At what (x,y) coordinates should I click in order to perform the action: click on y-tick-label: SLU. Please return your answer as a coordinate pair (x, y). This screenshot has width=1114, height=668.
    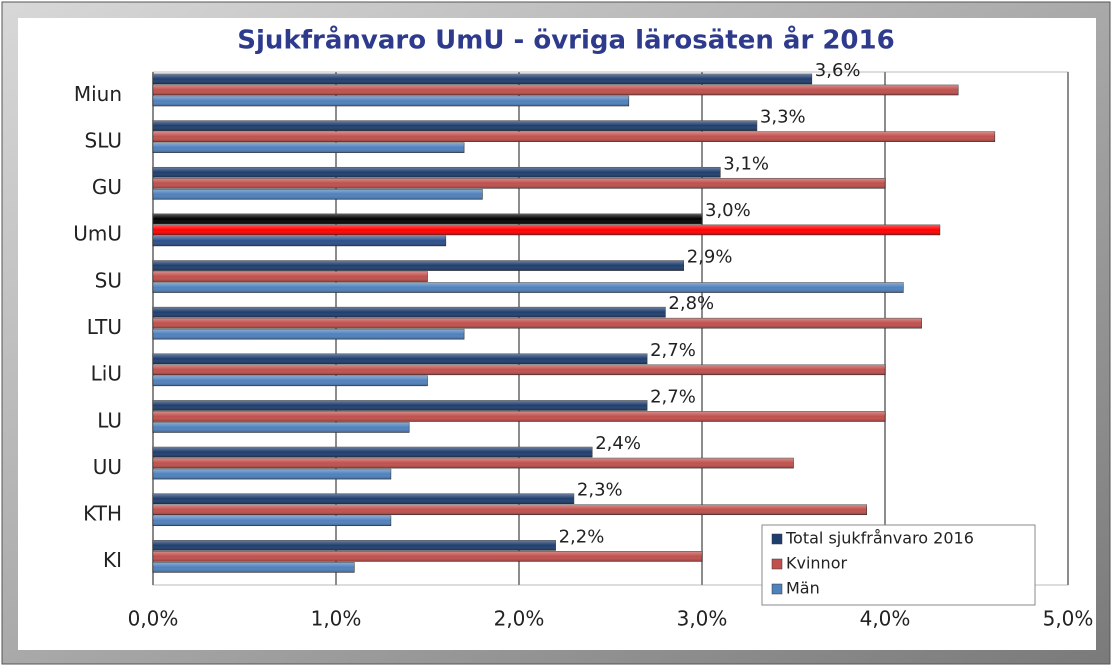
    Looking at the image, I should click on (103, 140).